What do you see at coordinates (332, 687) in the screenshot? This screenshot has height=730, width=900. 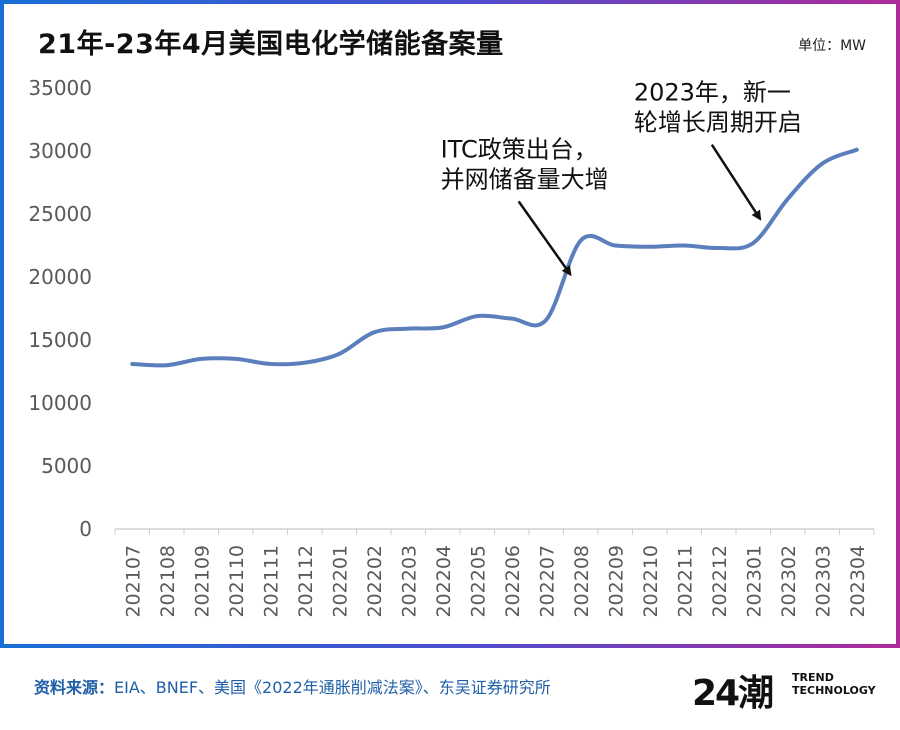 I see `source-text: EIA、BNEF、美国《2022年通胀削减法案》、东吴证券研究所` at bounding box center [332, 687].